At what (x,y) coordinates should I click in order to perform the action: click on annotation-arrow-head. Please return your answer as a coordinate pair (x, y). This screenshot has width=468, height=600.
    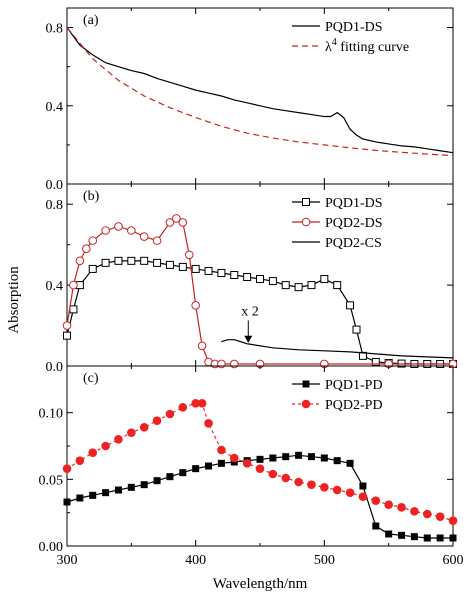
    Looking at the image, I should click on (248, 339).